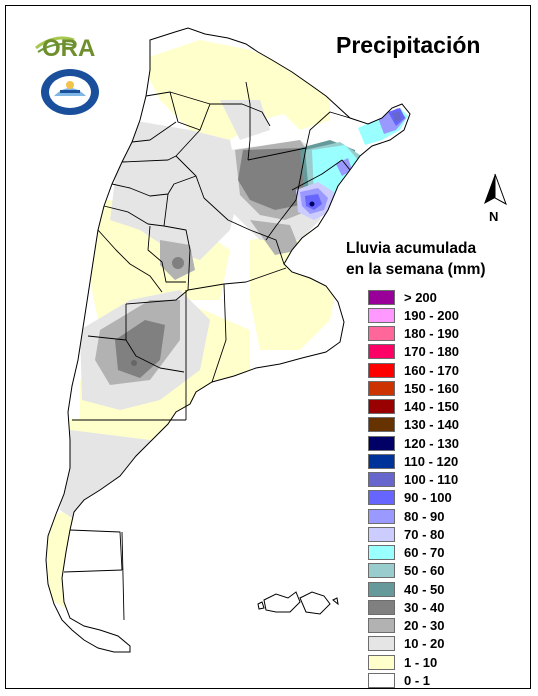 The width and height of the screenshot is (538, 696). I want to click on legend-row: 50 - 60, so click(443, 571).